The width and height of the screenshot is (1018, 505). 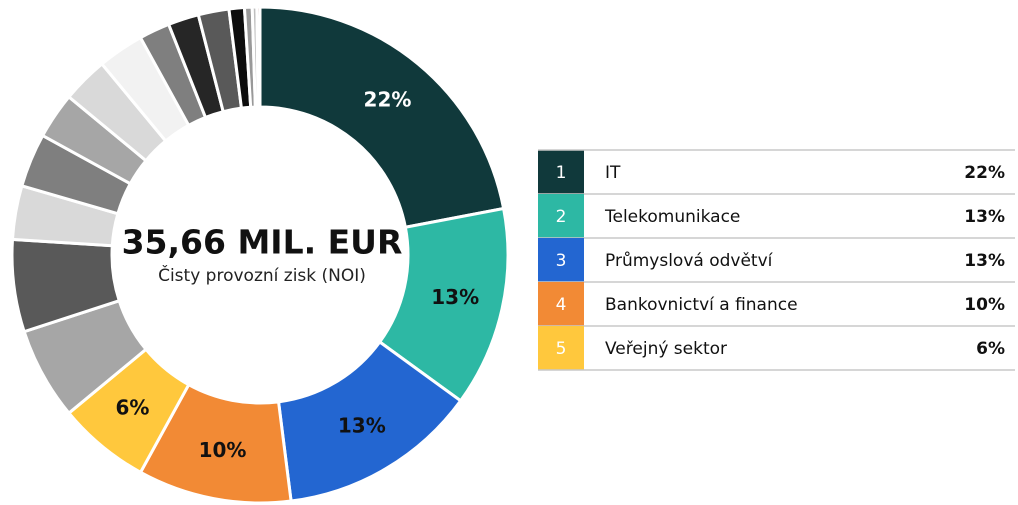 I want to click on legend-label: Veřejný sektor, so click(x=666, y=349).